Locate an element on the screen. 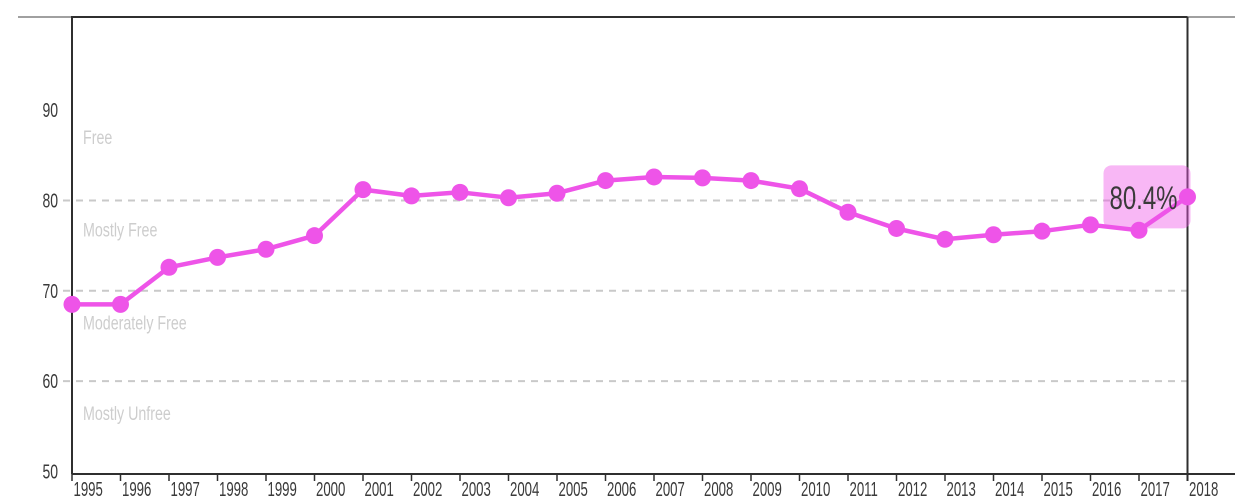  y-tick-label-80: 80 is located at coordinates (50, 200).